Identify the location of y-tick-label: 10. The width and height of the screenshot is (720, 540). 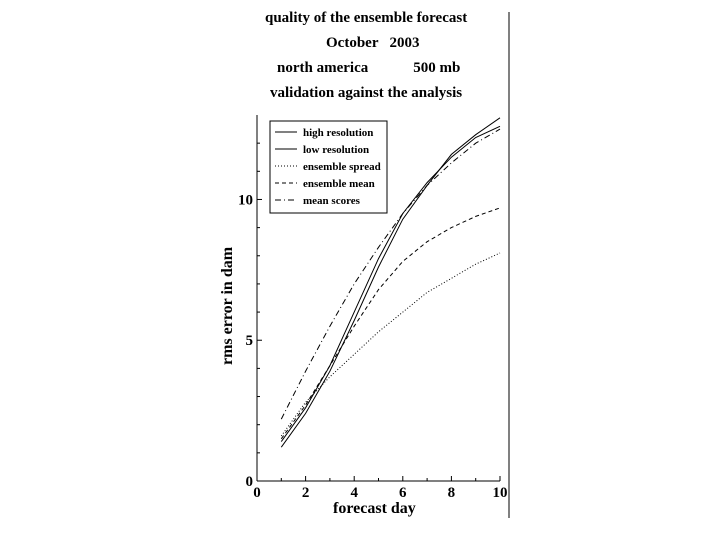
(245, 200).